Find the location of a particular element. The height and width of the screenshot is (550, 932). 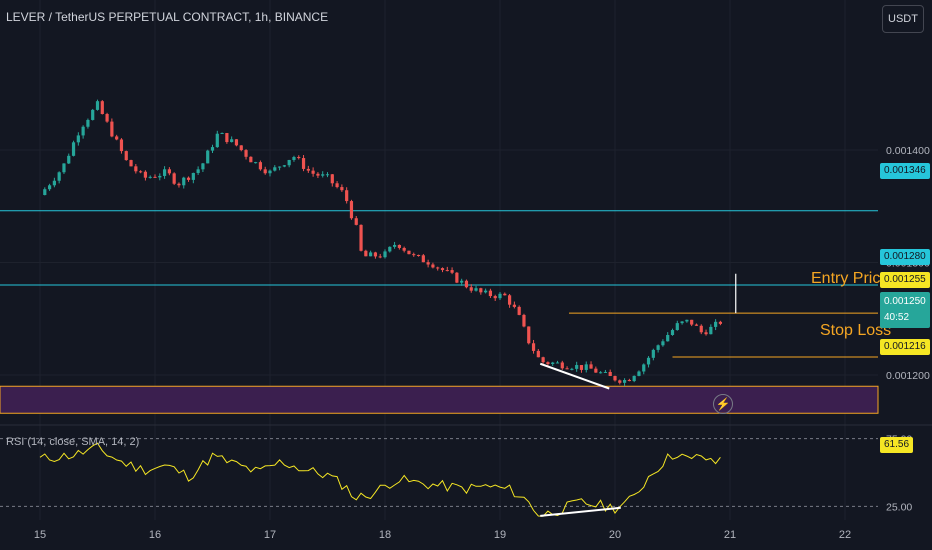

currency-button: USDT is located at coordinates (903, 19).